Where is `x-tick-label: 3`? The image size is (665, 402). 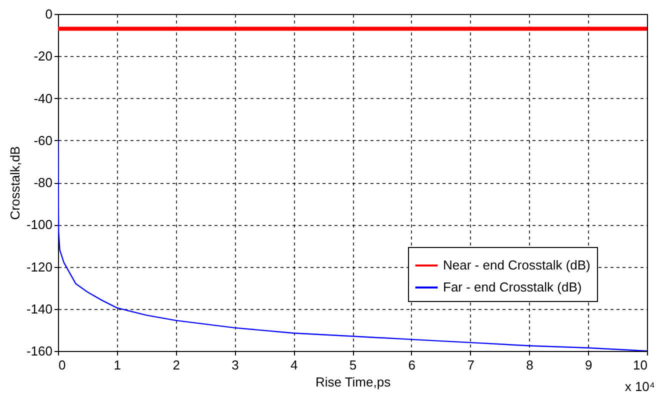
x-tick-label: 3 is located at coordinates (235, 365).